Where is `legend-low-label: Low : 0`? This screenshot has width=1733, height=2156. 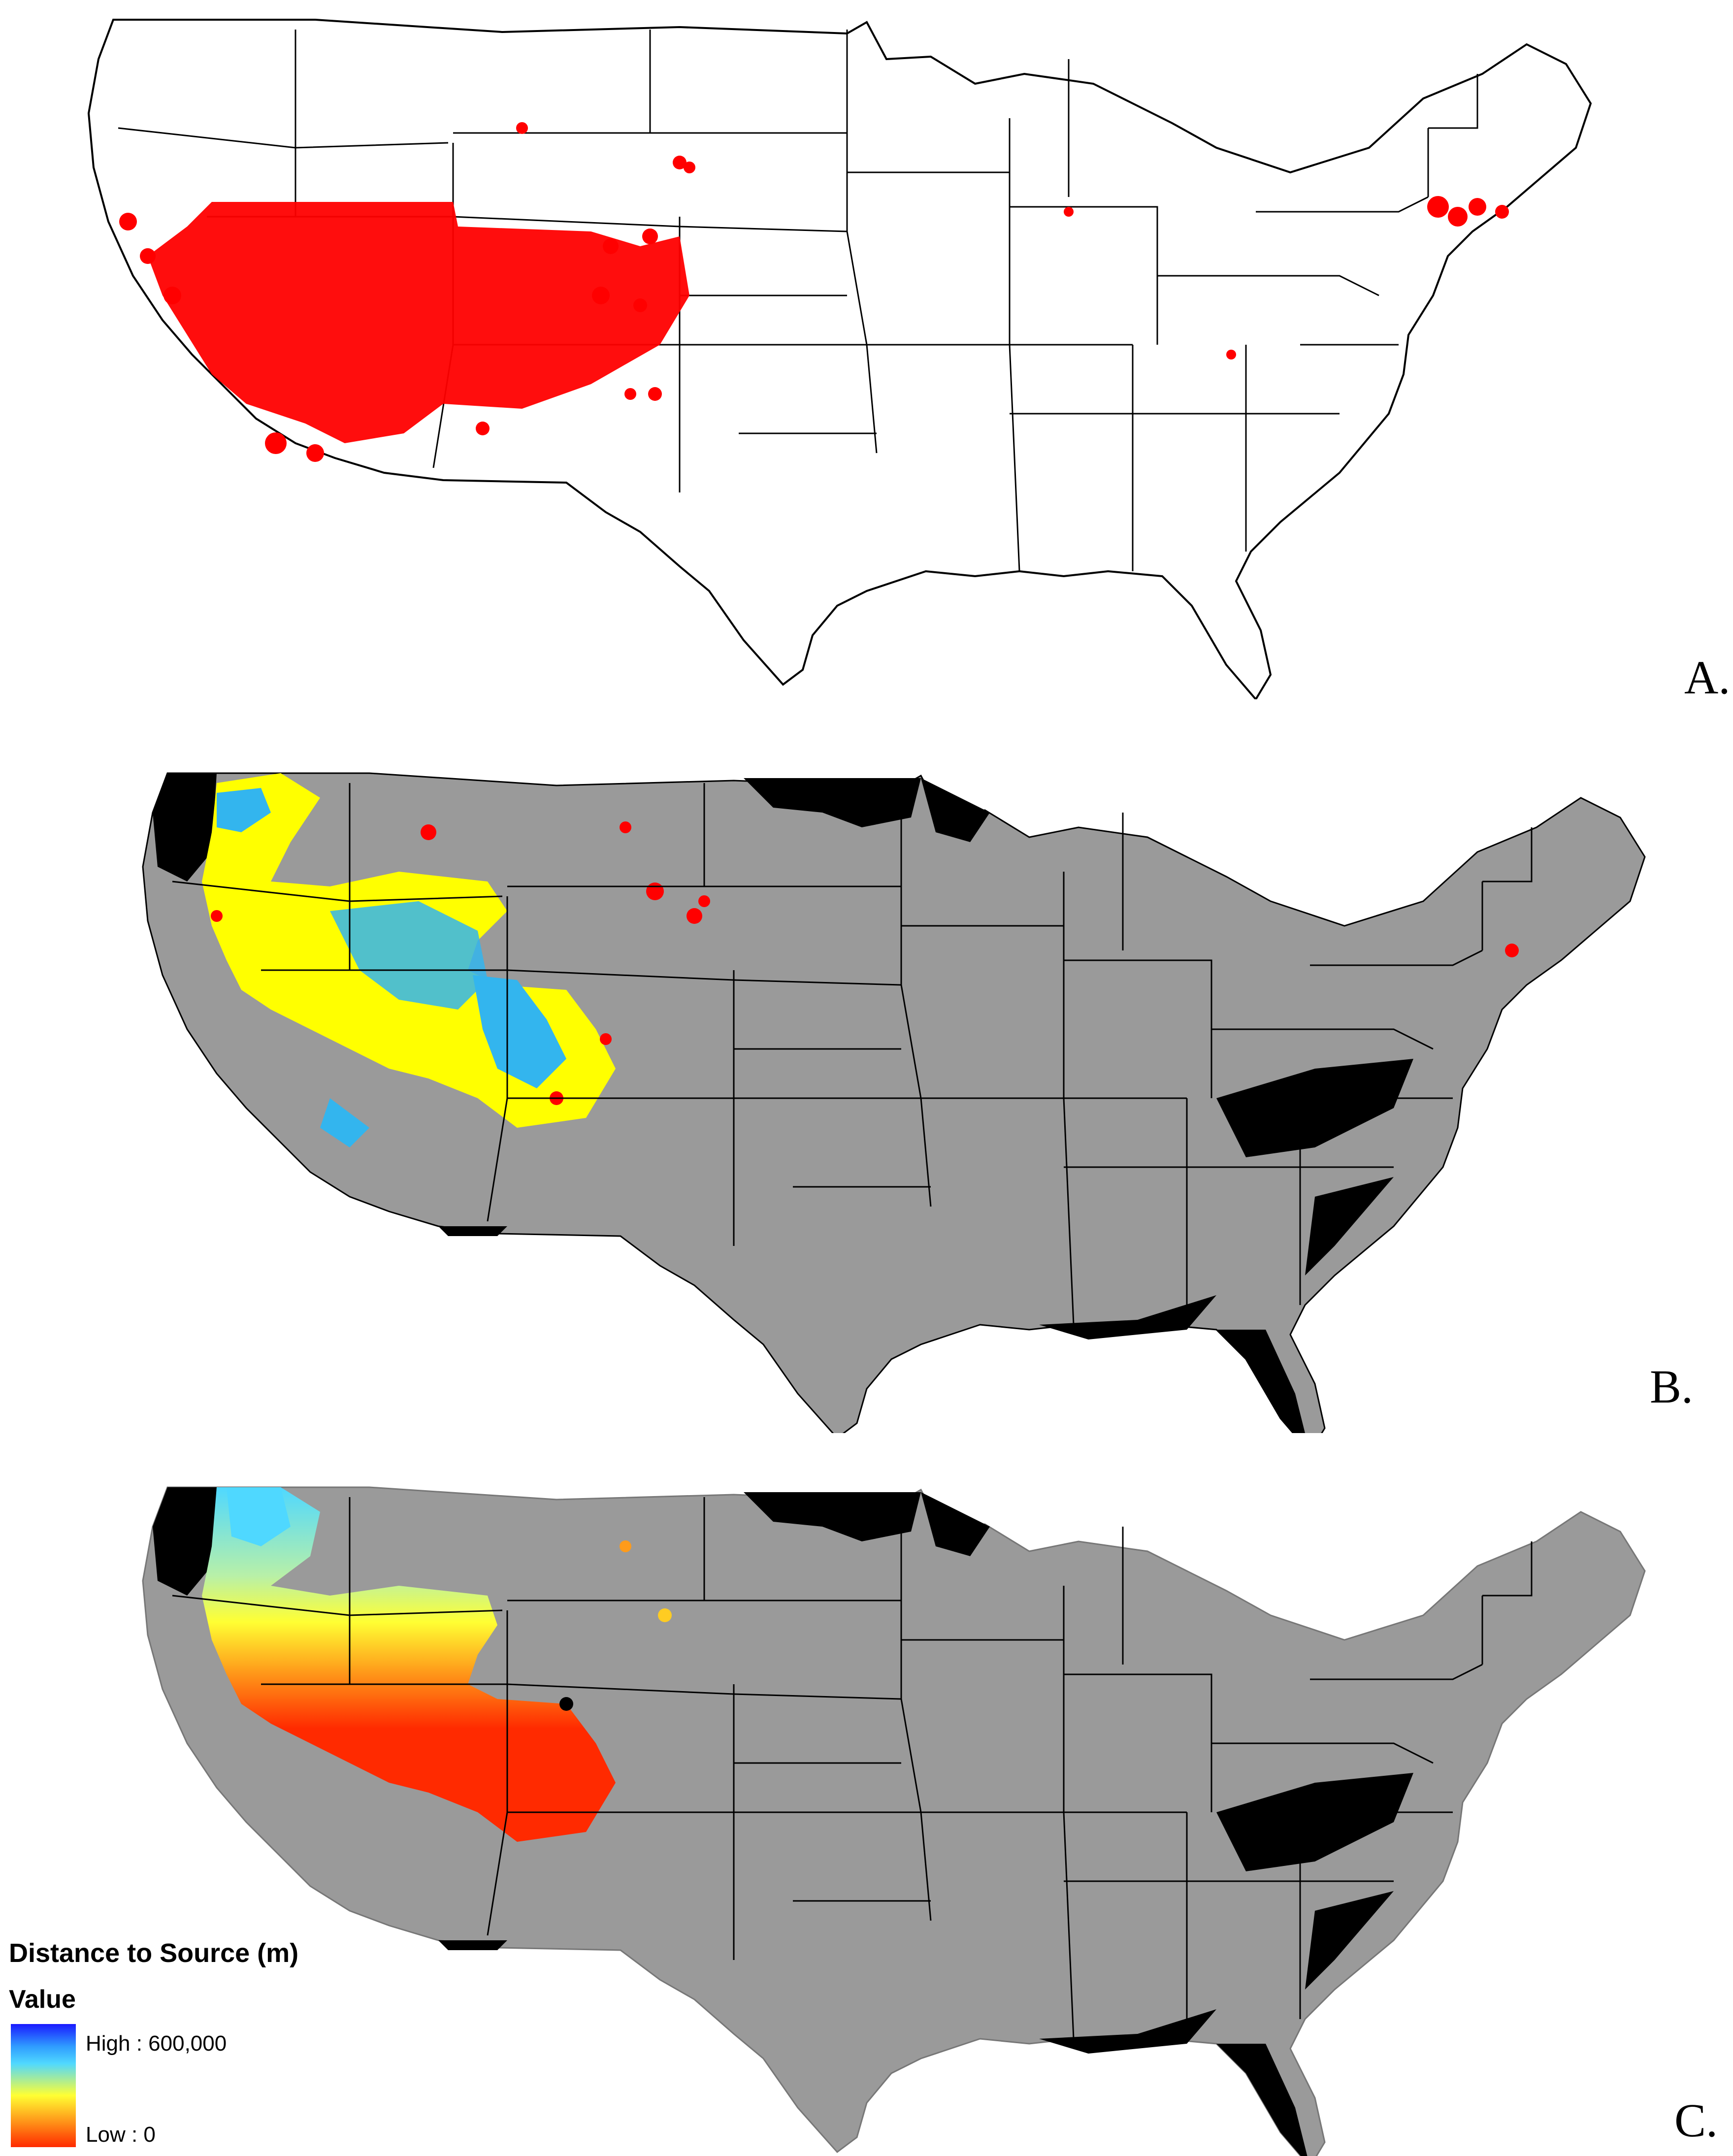
legend-low-label: Low : 0 is located at coordinates (121, 2135).